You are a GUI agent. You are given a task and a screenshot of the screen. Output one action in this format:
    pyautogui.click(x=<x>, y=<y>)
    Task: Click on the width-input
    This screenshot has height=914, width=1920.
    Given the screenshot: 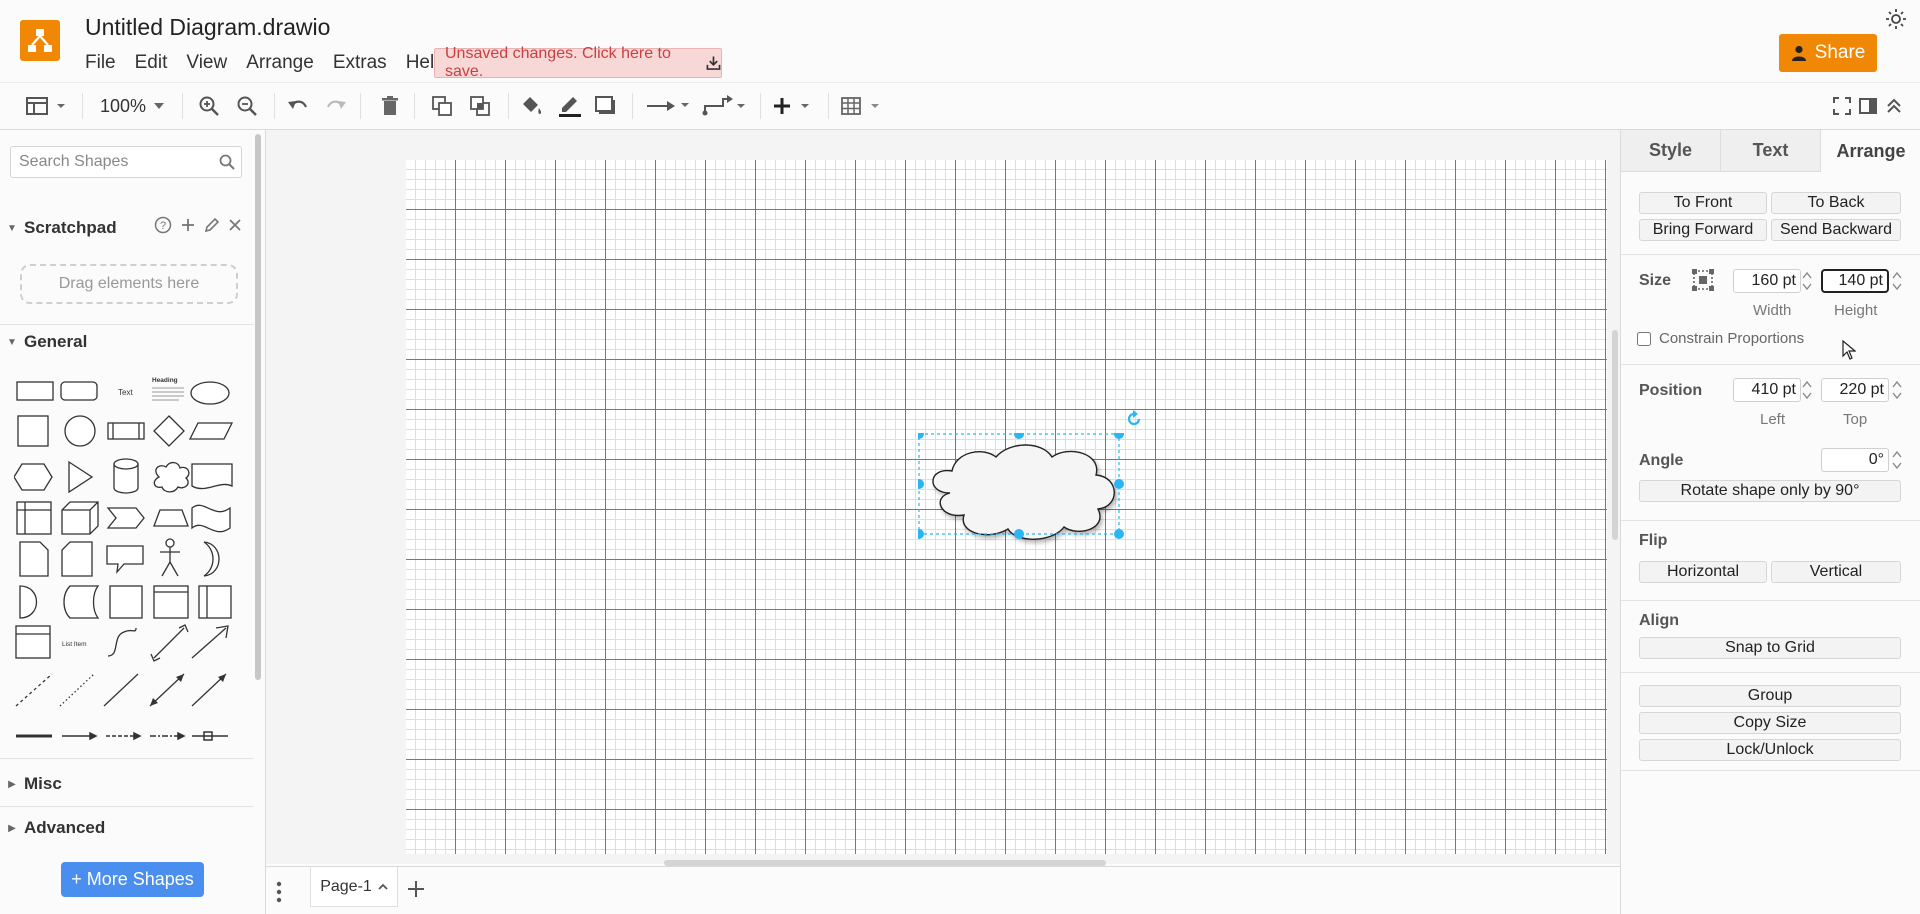 What is the action you would take?
    pyautogui.click(x=1767, y=281)
    